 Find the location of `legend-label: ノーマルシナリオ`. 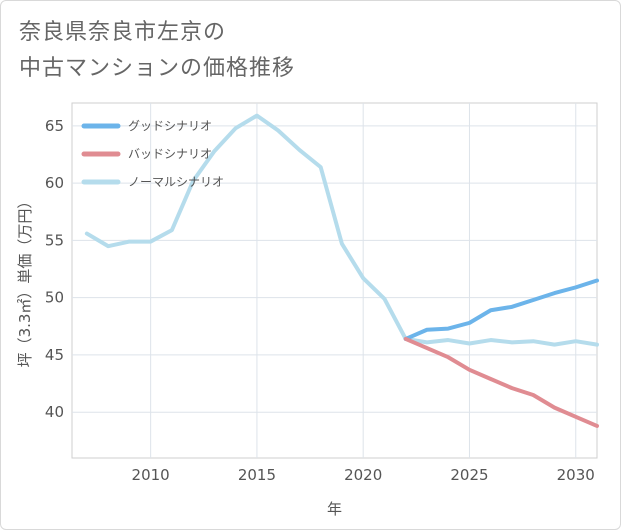

legend-label: ノーマルシナリオ is located at coordinates (176, 182).